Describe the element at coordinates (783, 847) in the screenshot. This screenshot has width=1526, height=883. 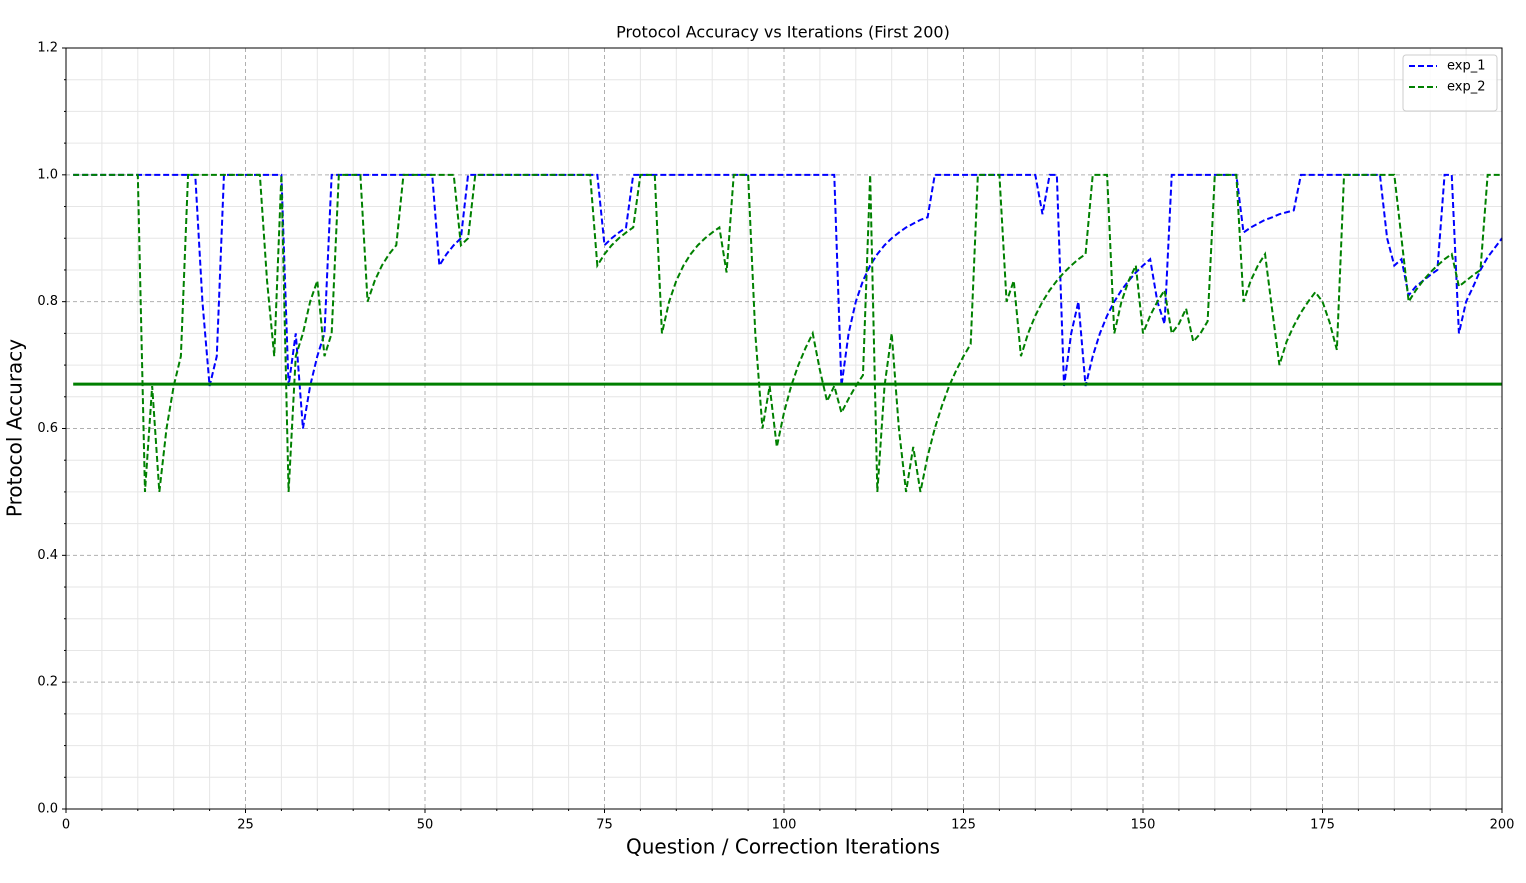
I see `x-axis-label: Question / Correction Iterations` at that location.